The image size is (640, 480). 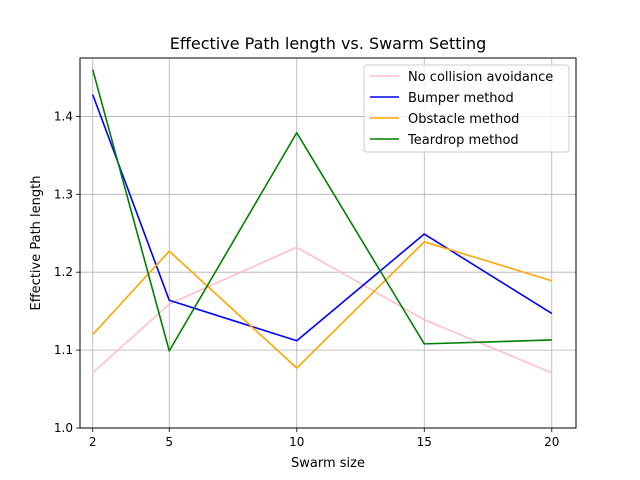 What do you see at coordinates (463, 140) in the screenshot?
I see `legend-label-teardrop-method: Teardrop method` at bounding box center [463, 140].